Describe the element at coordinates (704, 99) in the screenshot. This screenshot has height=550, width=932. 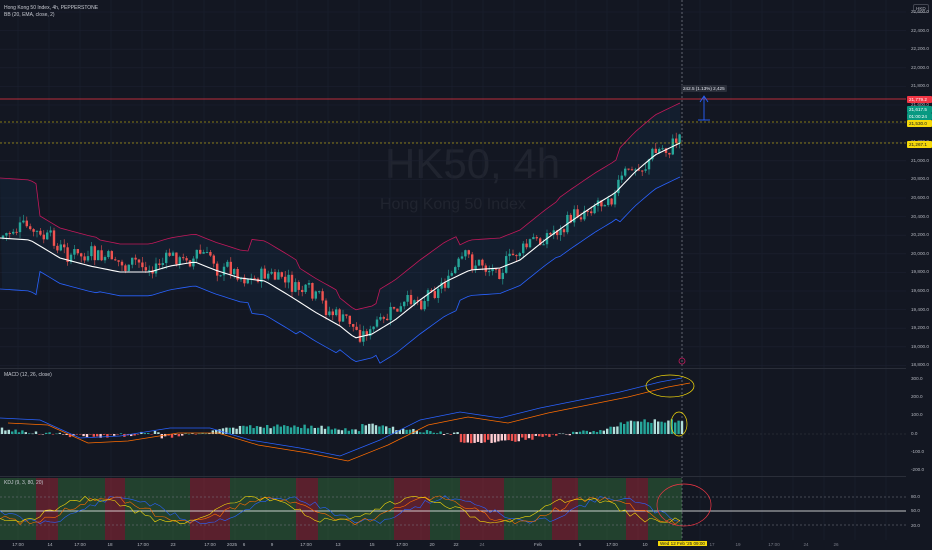
I see `measure-arrowhead` at that location.